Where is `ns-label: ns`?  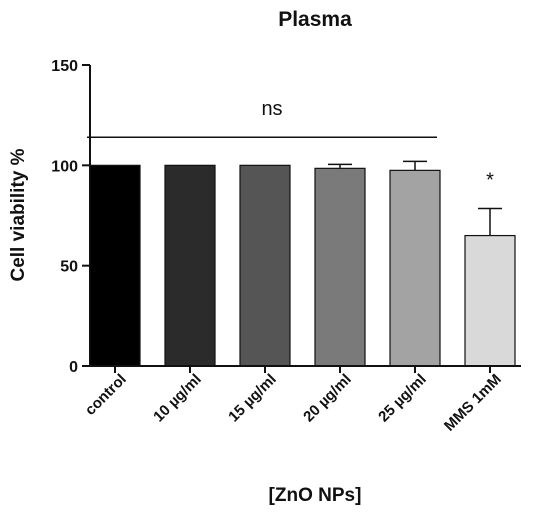 ns-label: ns is located at coordinates (271, 109).